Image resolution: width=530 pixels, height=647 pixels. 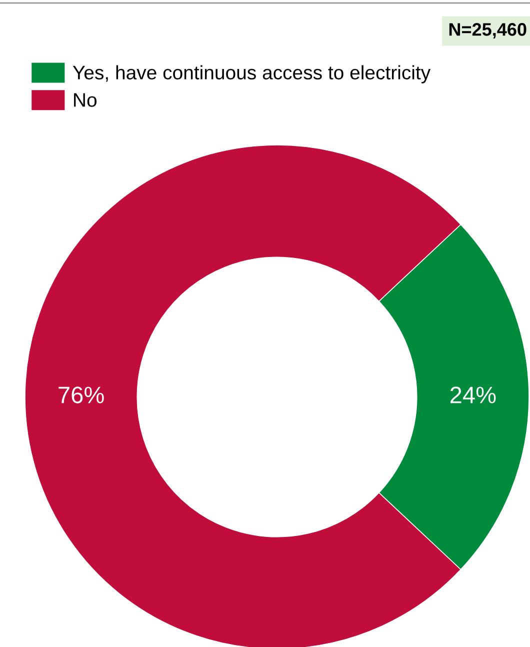 What do you see at coordinates (81, 395) in the screenshot?
I see `data-label: 76%` at bounding box center [81, 395].